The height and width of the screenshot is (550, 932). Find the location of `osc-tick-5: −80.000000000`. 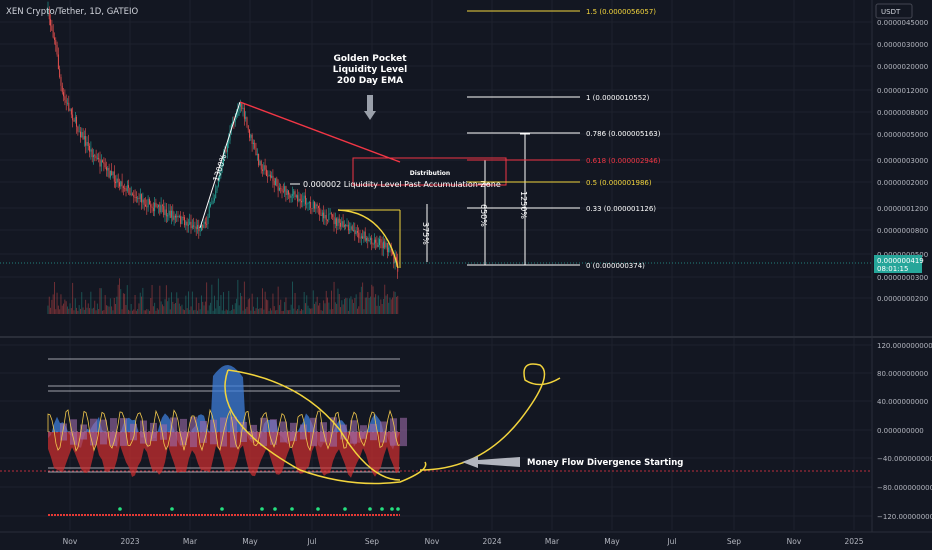

osc-tick-5: −80.000000000 is located at coordinates (904, 488).